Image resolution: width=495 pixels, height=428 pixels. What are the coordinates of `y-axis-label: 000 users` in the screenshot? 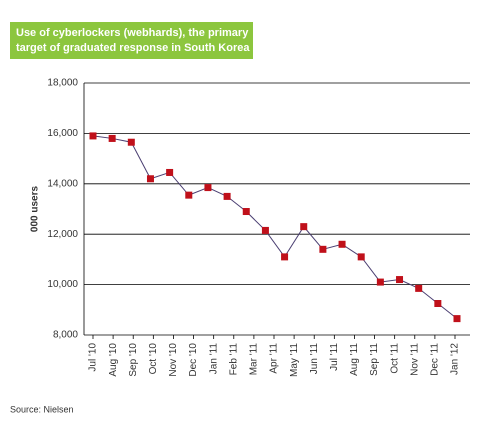 It's located at (35, 208).